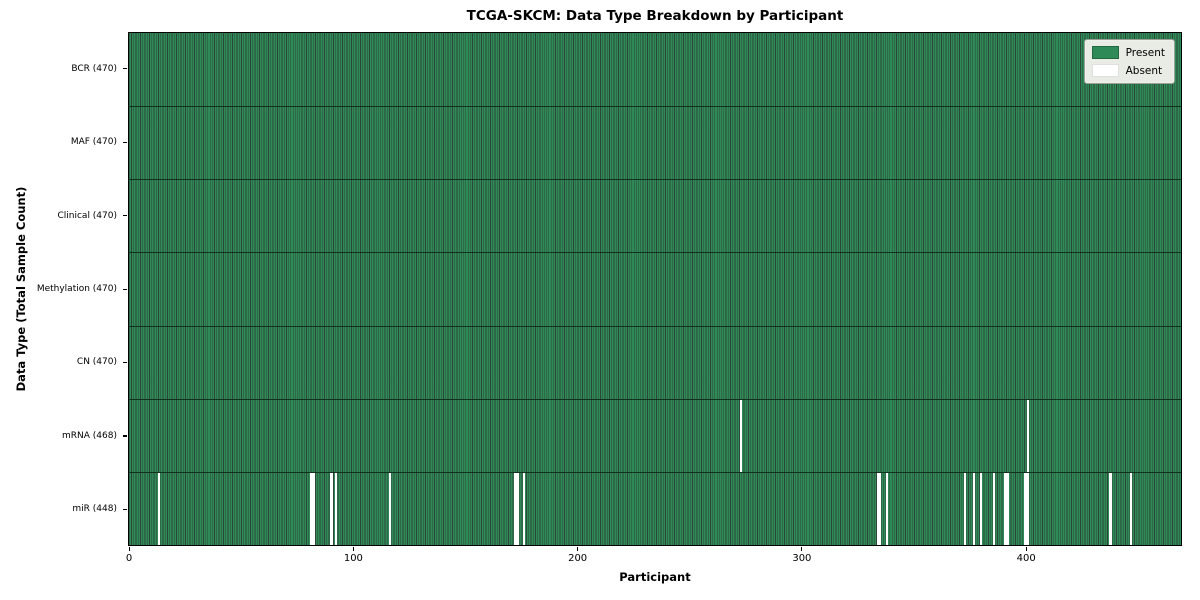  Describe the element at coordinates (96, 362) in the screenshot. I see `y-tick-label: CN (470)` at that location.